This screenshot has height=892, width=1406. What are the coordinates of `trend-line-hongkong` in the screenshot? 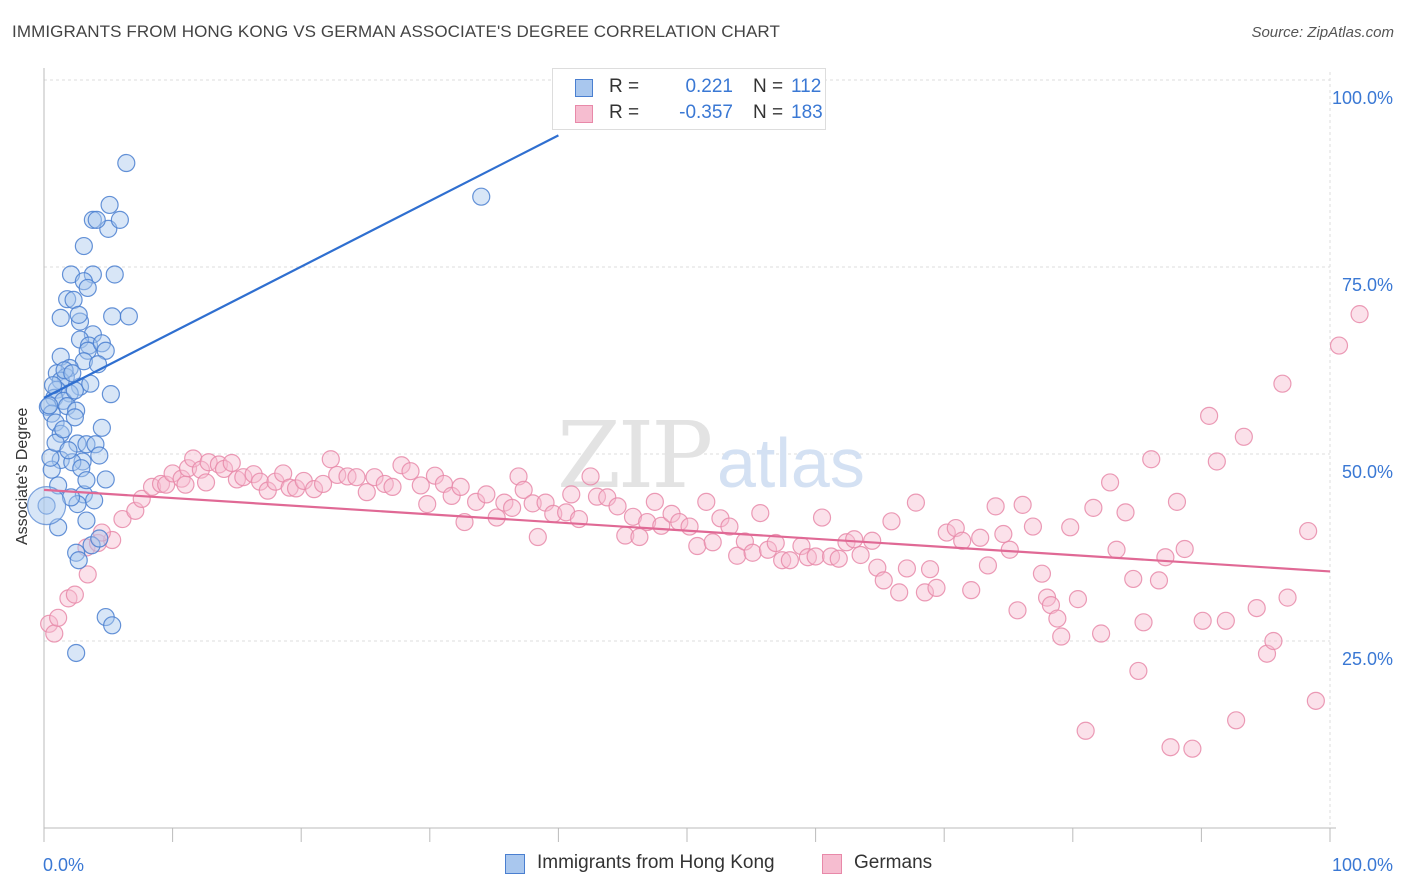 It's located at (301, 266).